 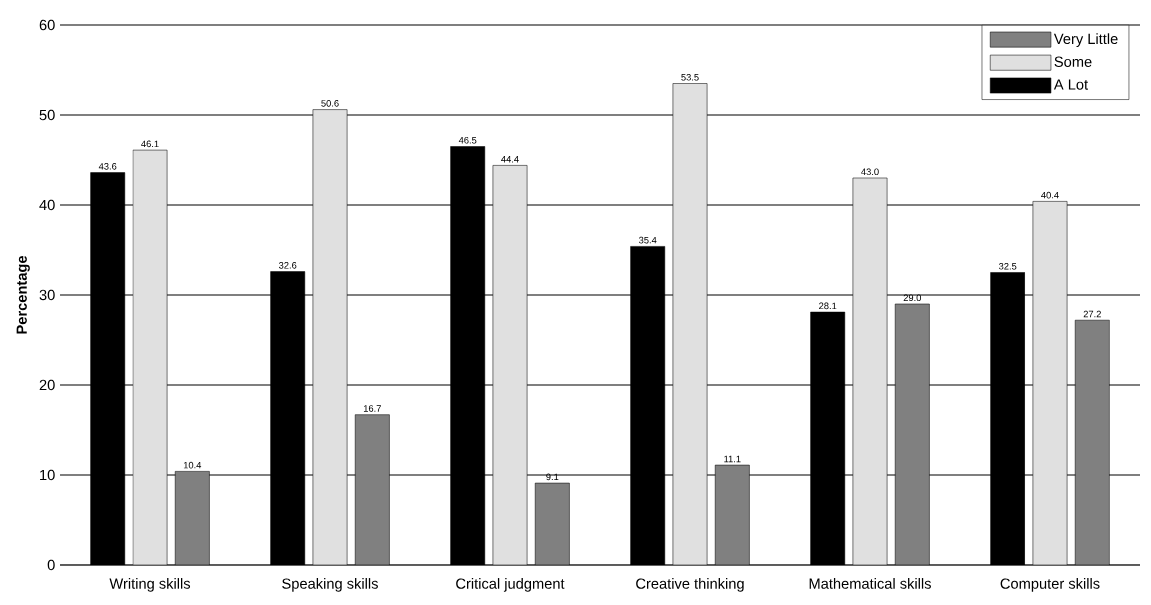 I want to click on x-tick-label: Creative thinking, so click(x=690, y=585).